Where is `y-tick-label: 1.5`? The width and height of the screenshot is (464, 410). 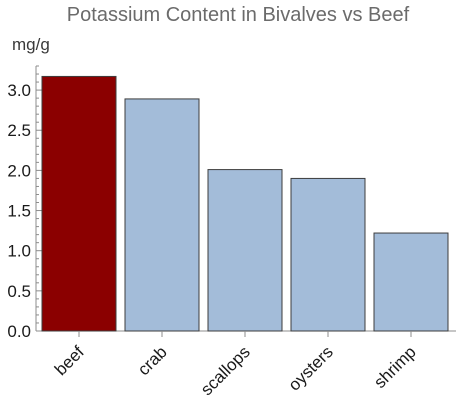
y-tick-label: 1.5 is located at coordinates (19, 211).